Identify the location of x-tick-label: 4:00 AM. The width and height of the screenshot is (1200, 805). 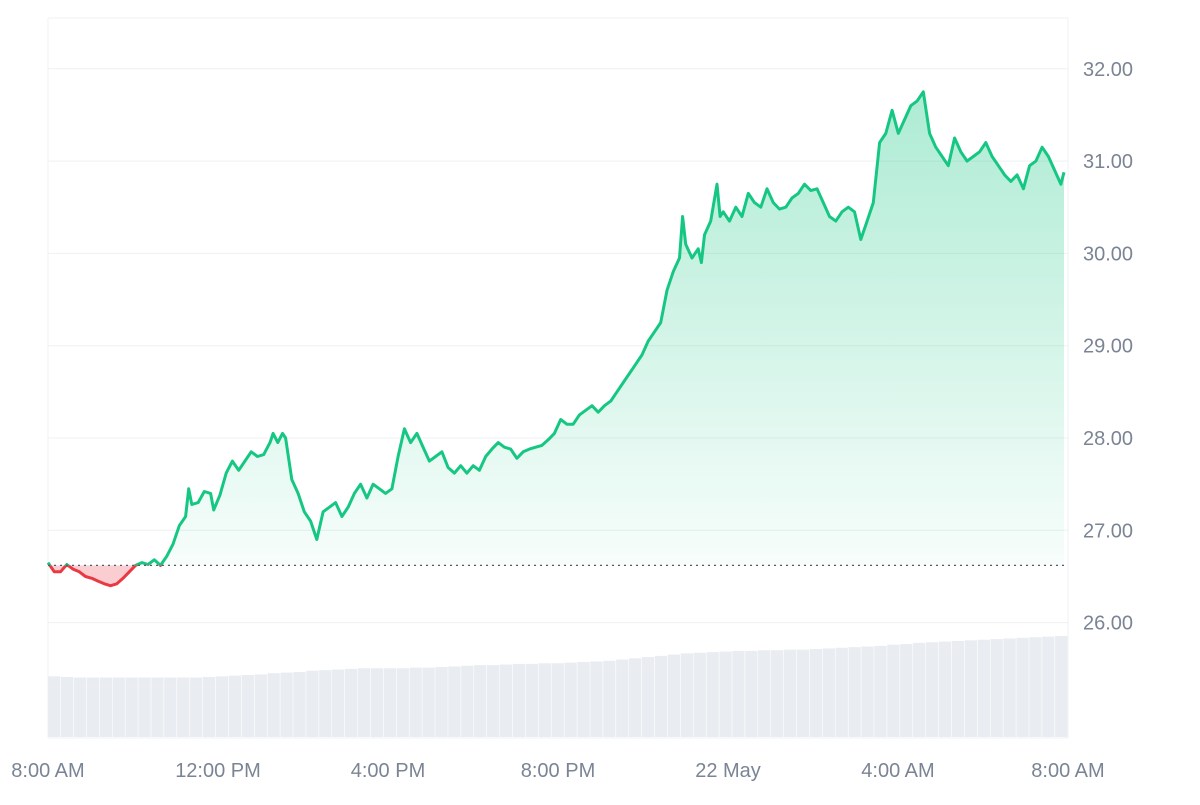
(897, 771).